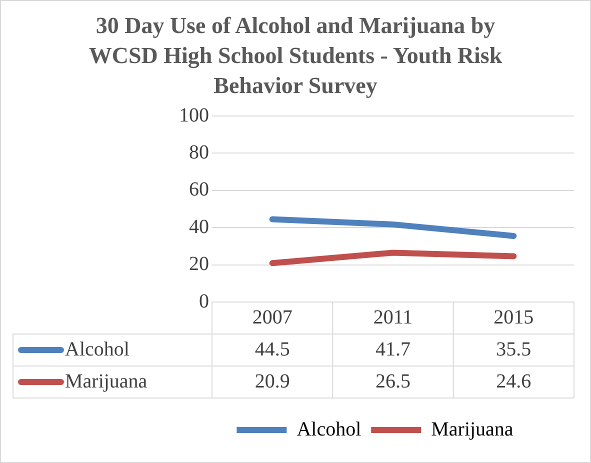  I want to click on y-tick-label: 100, so click(194, 115).